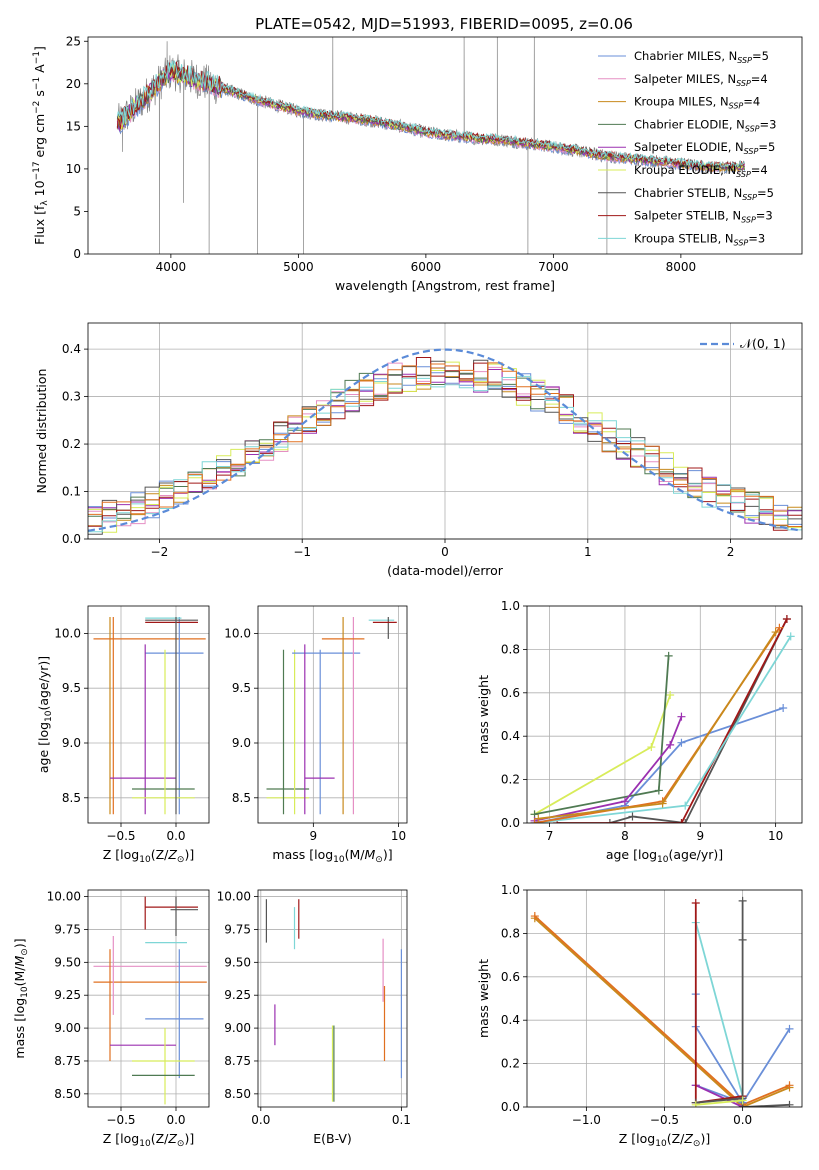 The height and width of the screenshot is (1170, 819). Describe the element at coordinates (73, 84) in the screenshot. I see `y-tick-label: 20` at that location.